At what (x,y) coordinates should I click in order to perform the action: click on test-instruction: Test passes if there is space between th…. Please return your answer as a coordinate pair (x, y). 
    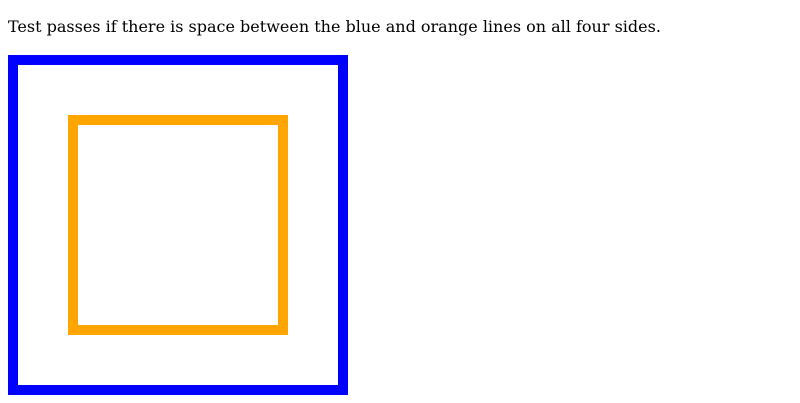
    Looking at the image, I should click on (334, 26).